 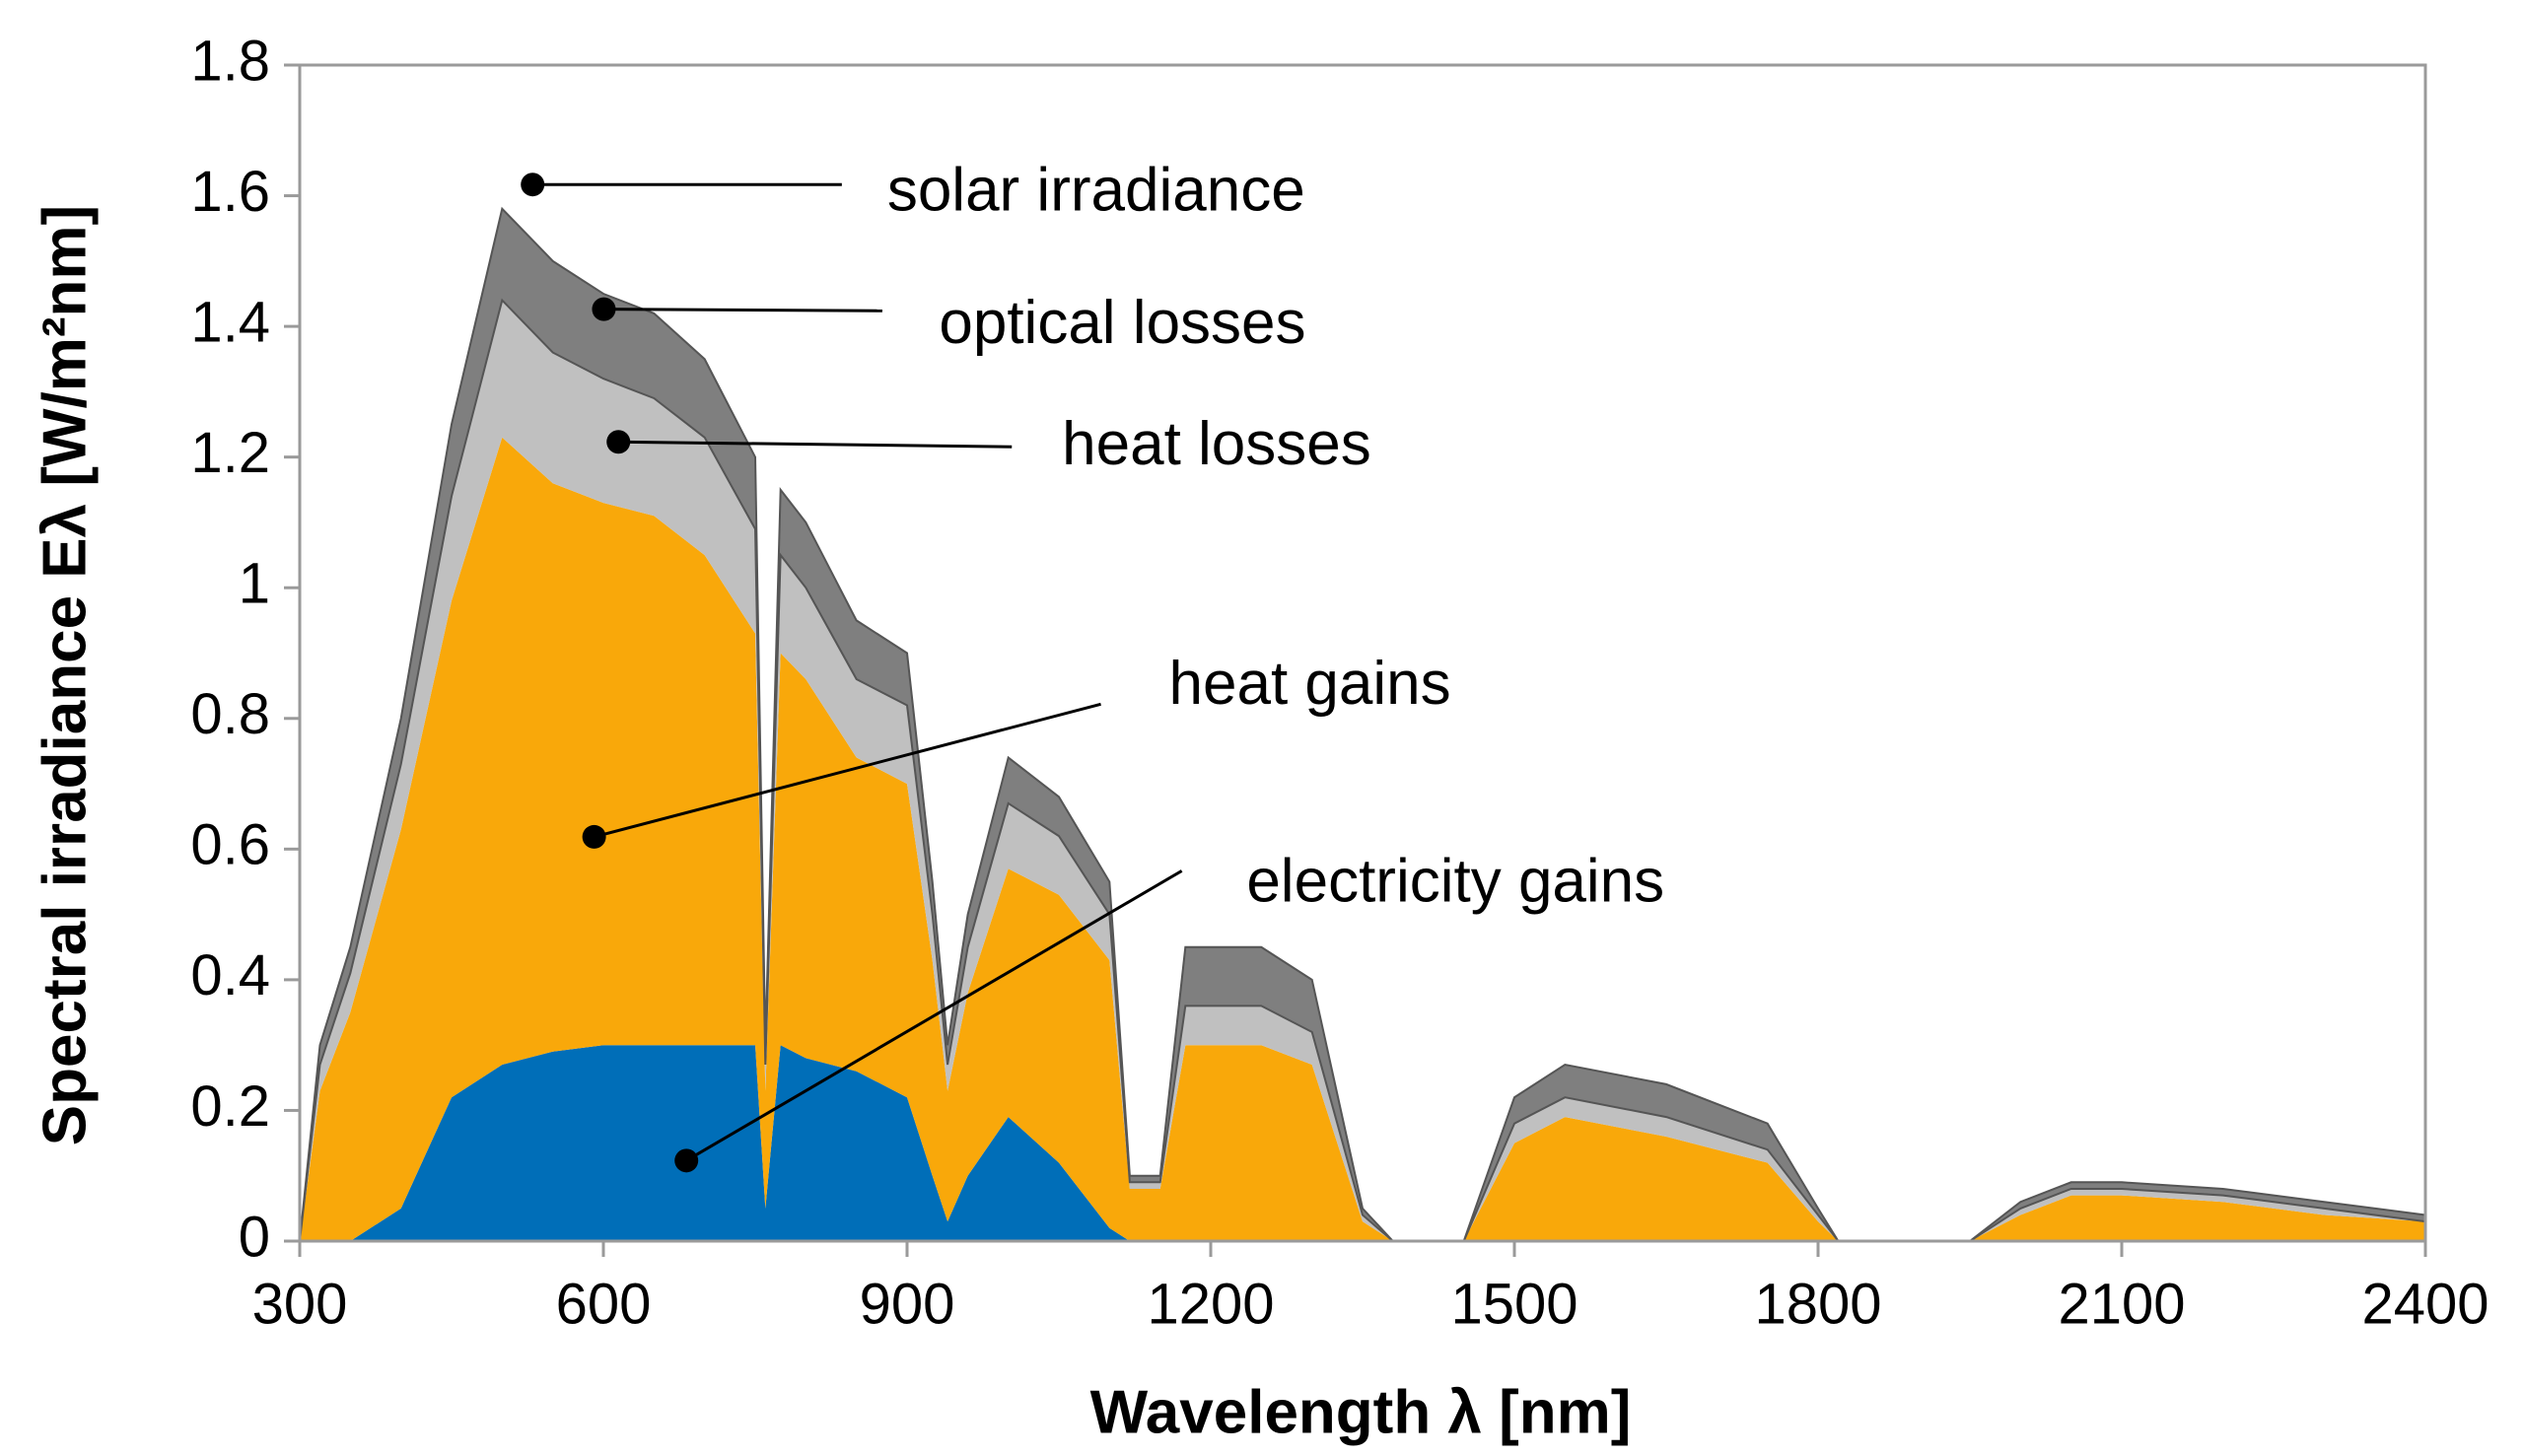 What do you see at coordinates (300, 1304) in the screenshot?
I see `x-tick-label: 300` at bounding box center [300, 1304].